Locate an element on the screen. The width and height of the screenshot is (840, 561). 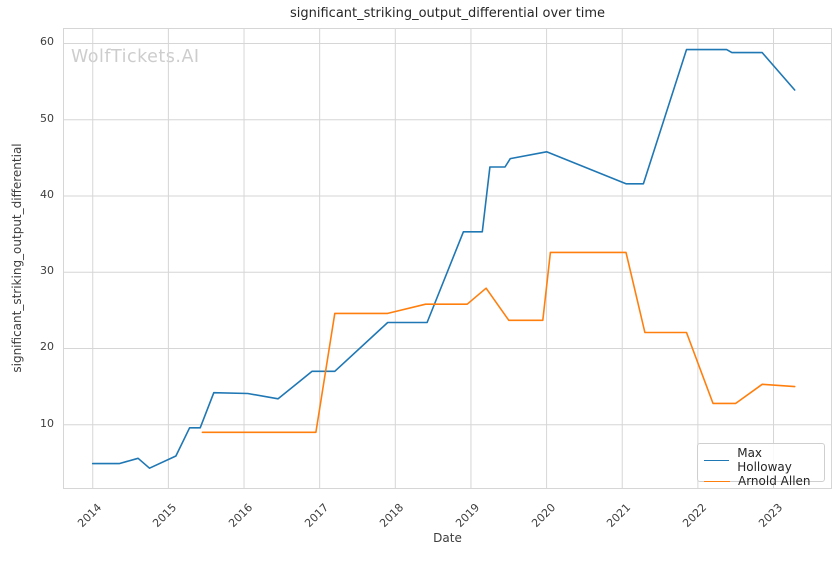
y-tick-label-60: 60 is located at coordinates (47, 42).